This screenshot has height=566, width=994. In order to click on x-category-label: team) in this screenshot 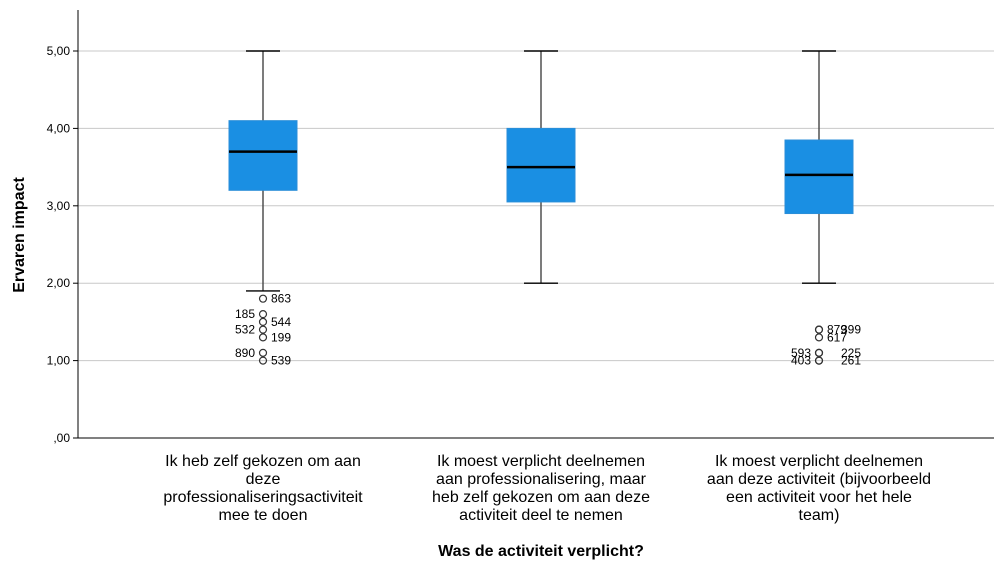, I will do `click(819, 515)`.